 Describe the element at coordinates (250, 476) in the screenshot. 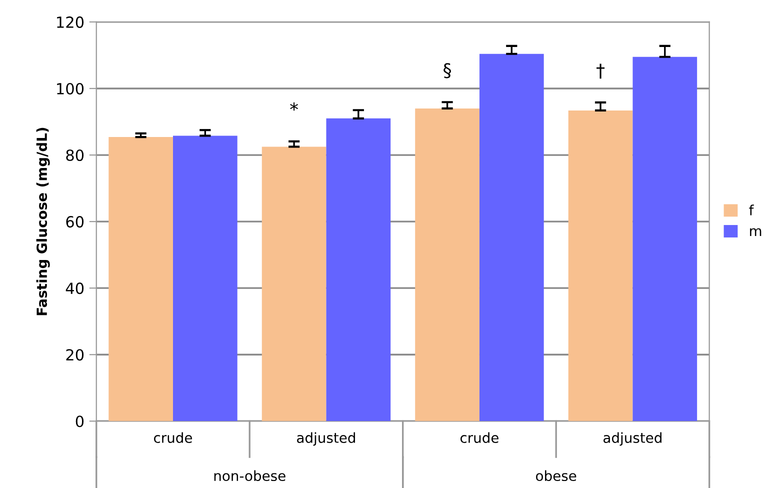

I see `text: non-obese` at that location.